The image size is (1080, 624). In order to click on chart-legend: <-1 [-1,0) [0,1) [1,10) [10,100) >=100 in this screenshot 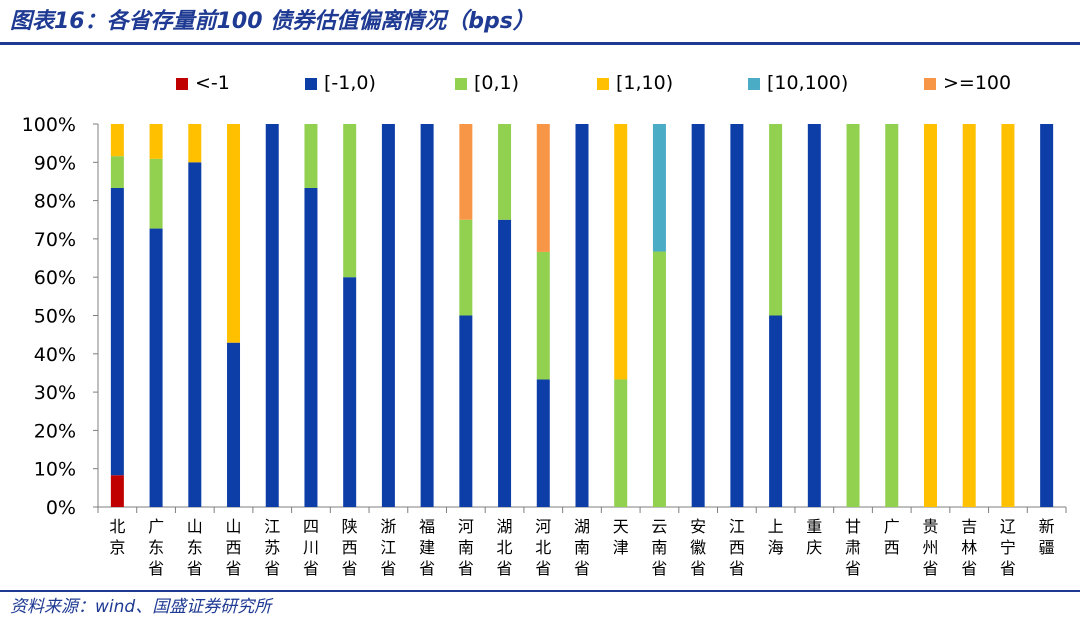, I will do `click(593, 83)`.